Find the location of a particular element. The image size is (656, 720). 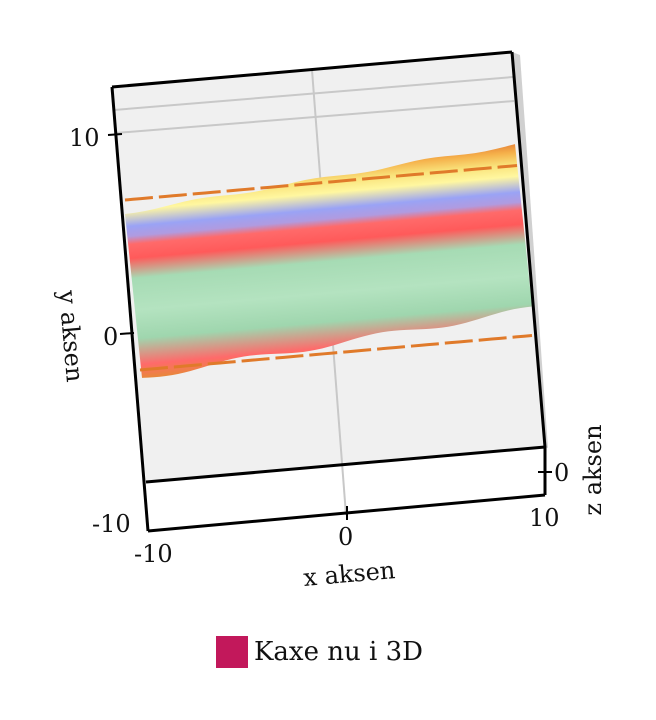

x-axis-title: x aksen is located at coordinates (349, 574).